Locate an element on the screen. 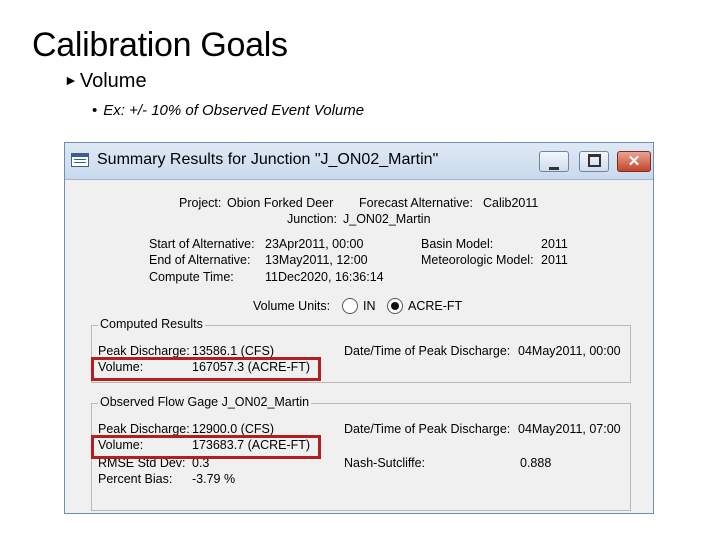 This screenshot has width=720, height=540. computed-peak-value: 13586.1 (CFS) is located at coordinates (233, 351).